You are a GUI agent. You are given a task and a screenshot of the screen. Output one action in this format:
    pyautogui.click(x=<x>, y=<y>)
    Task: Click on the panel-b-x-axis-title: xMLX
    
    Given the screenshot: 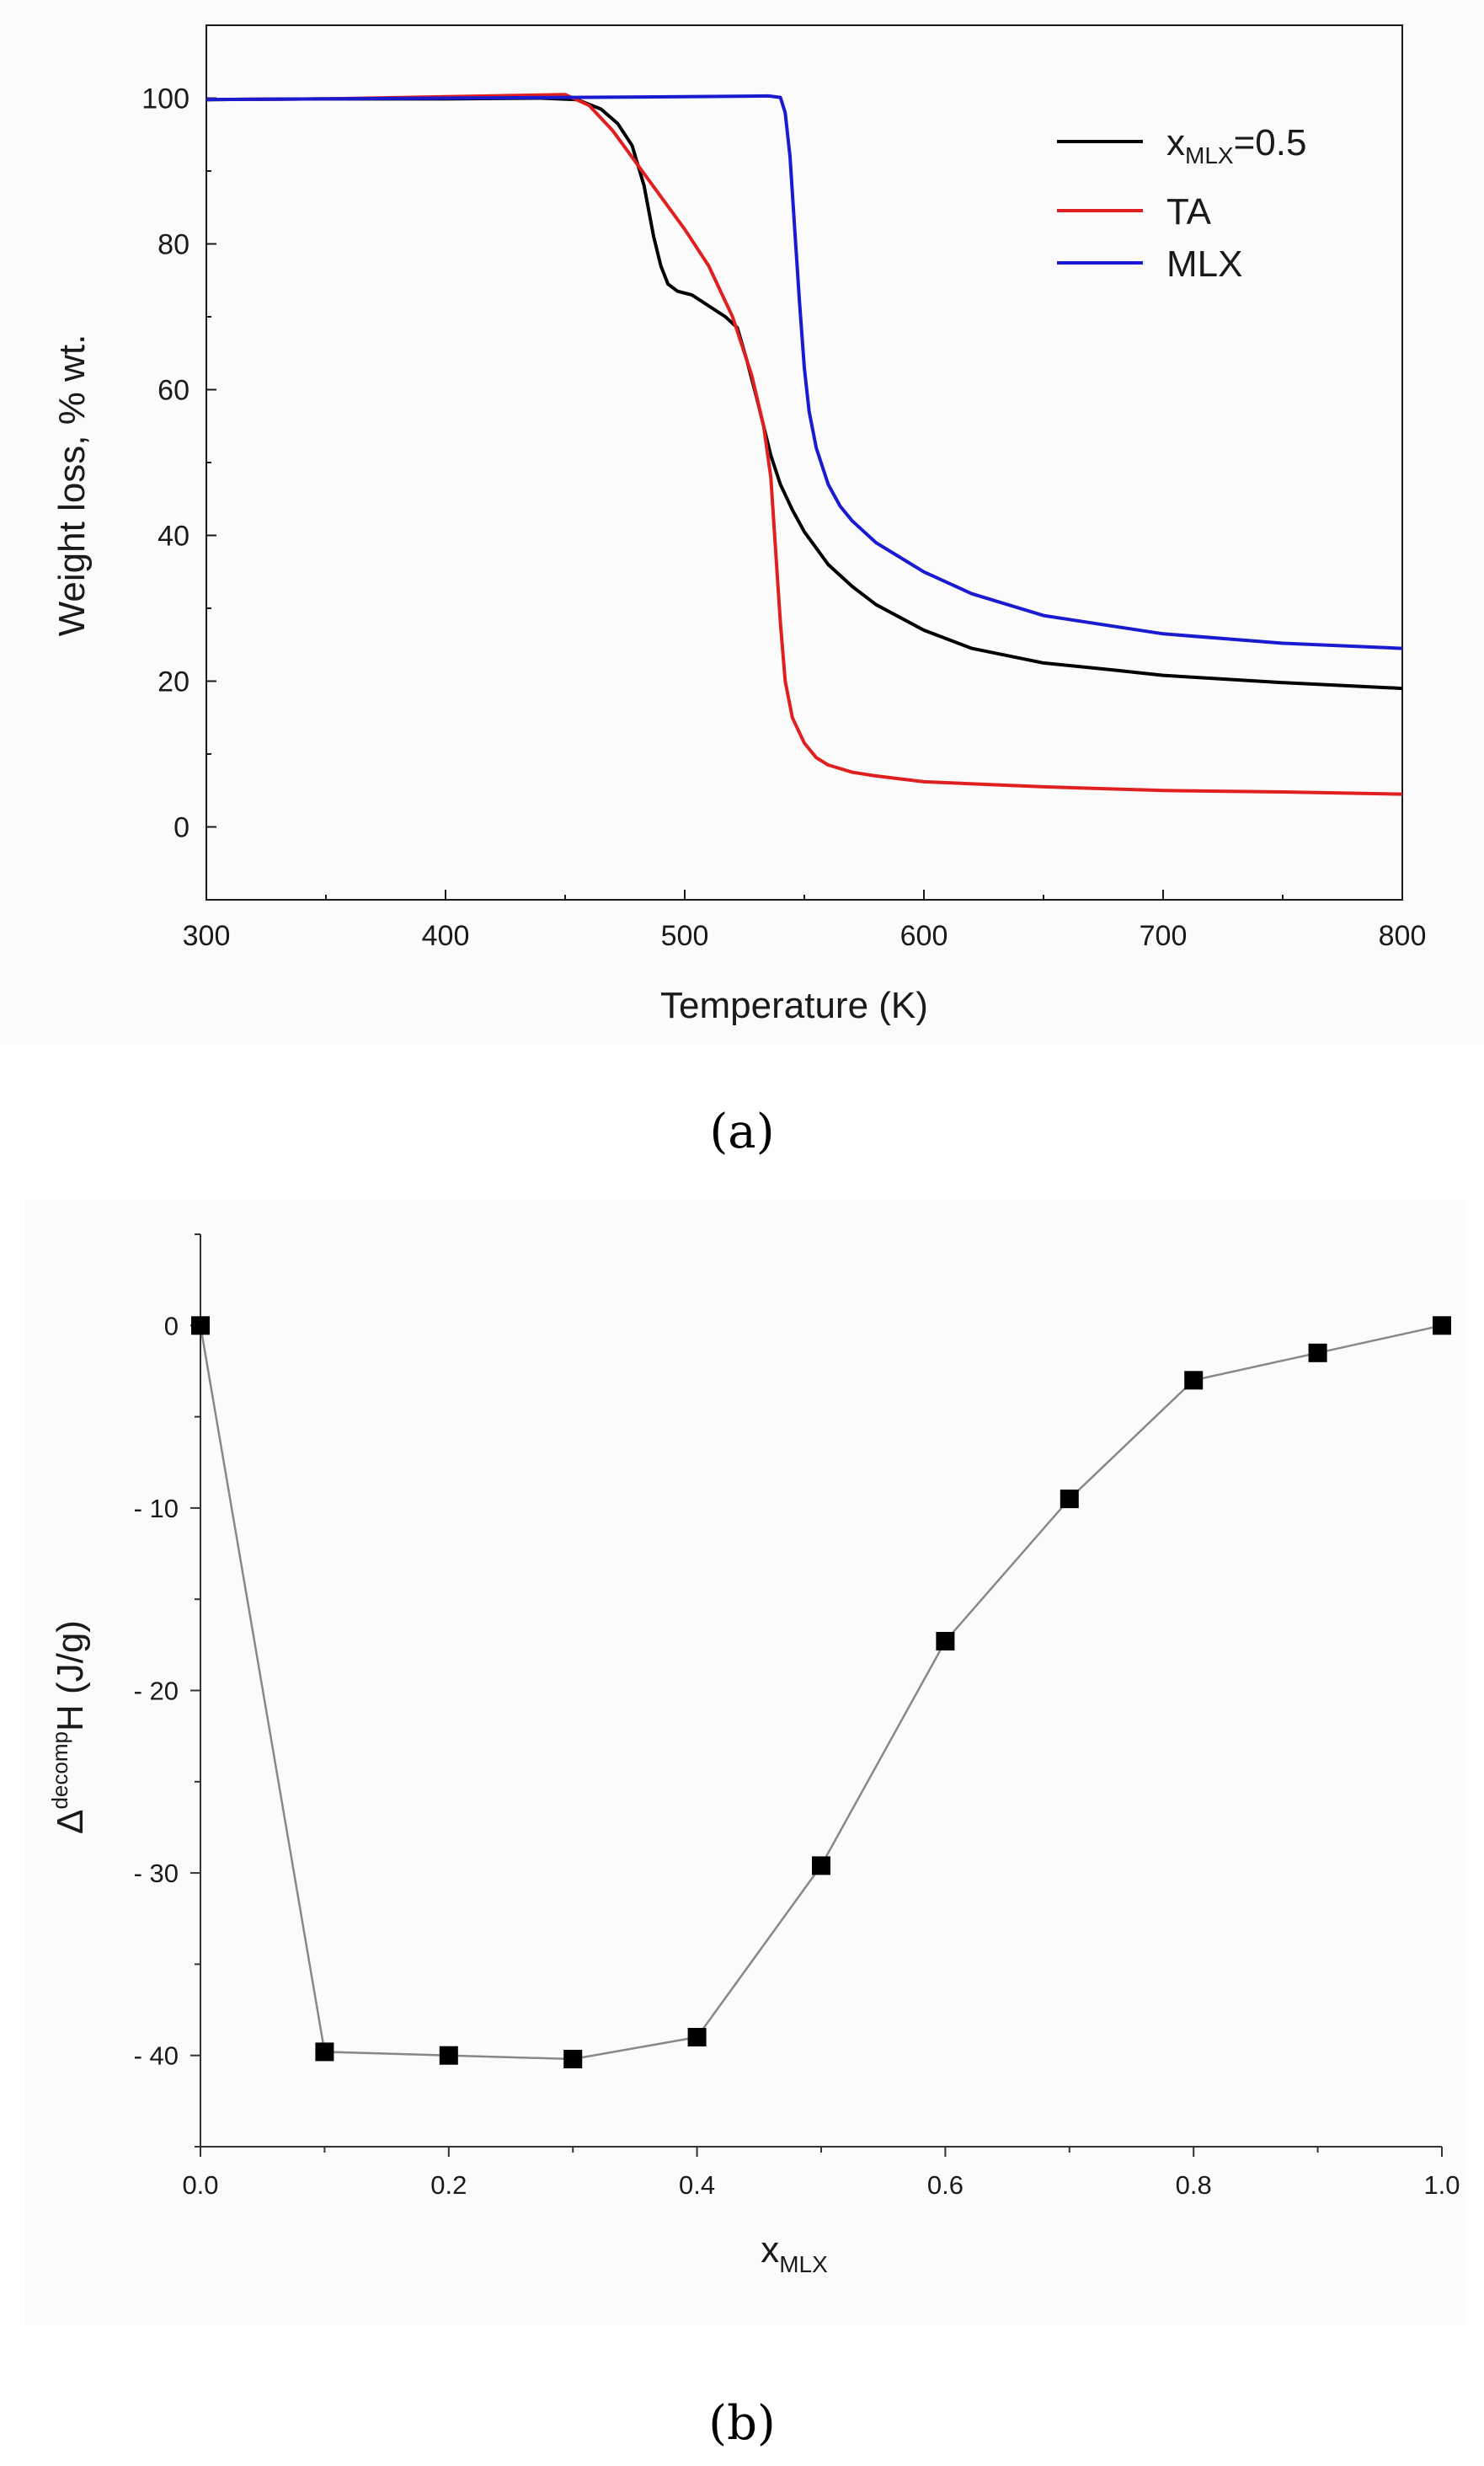 What is the action you would take?
    pyautogui.click(x=795, y=2253)
    